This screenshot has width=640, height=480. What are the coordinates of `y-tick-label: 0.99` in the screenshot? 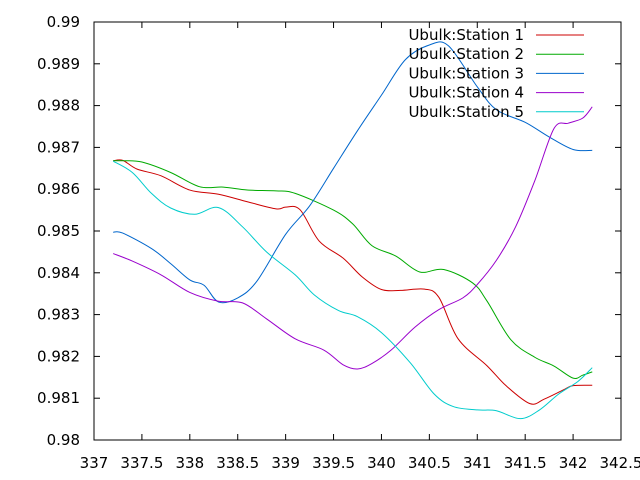 It's located at (63, 22).